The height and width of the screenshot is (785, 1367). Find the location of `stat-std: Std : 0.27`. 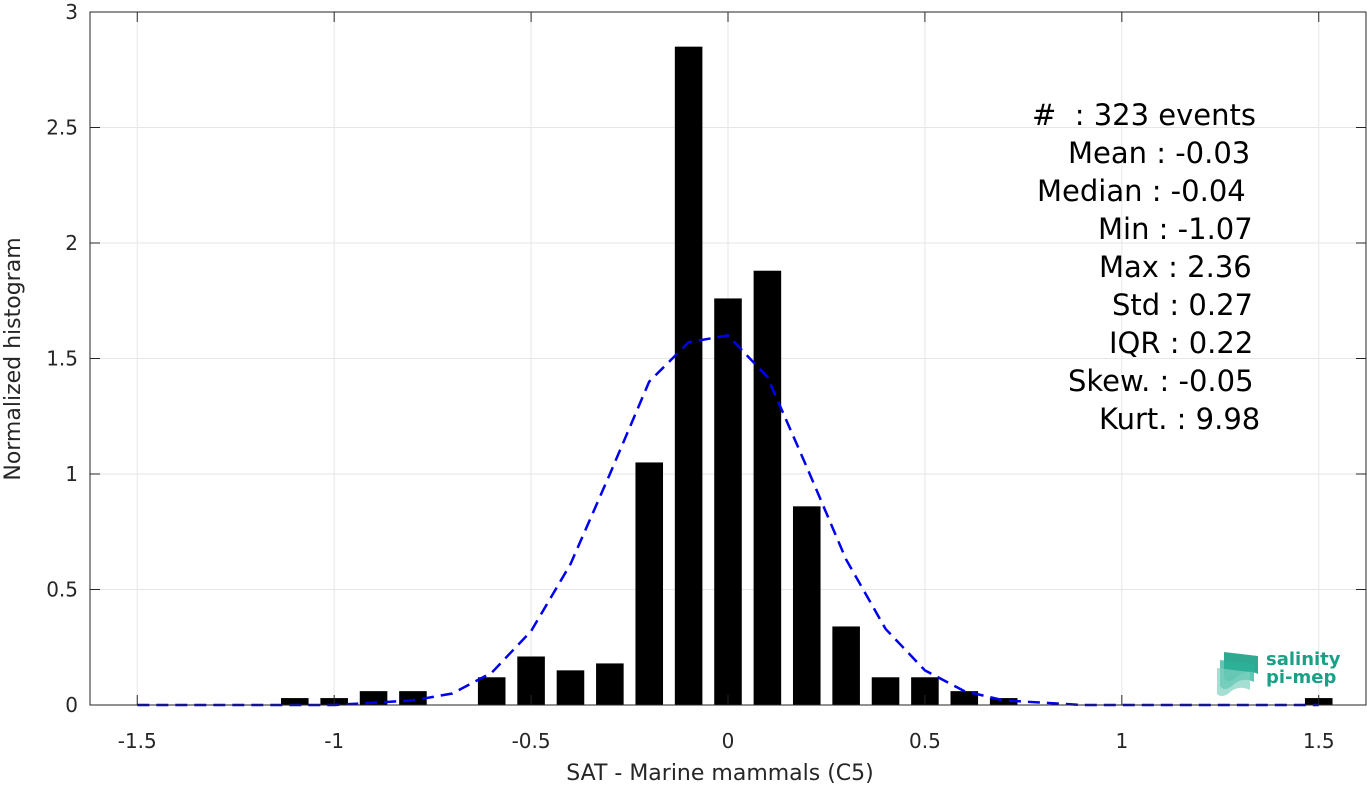

stat-std: Std : 0.27 is located at coordinates (1182, 305).